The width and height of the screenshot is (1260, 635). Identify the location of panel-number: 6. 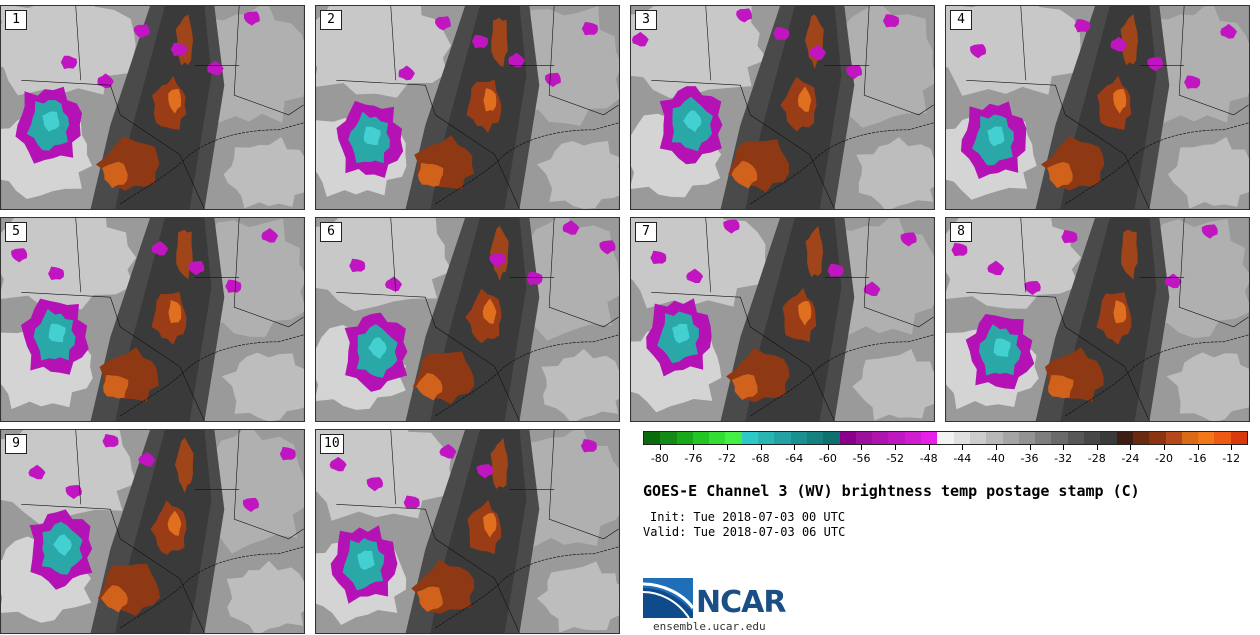
(331, 232).